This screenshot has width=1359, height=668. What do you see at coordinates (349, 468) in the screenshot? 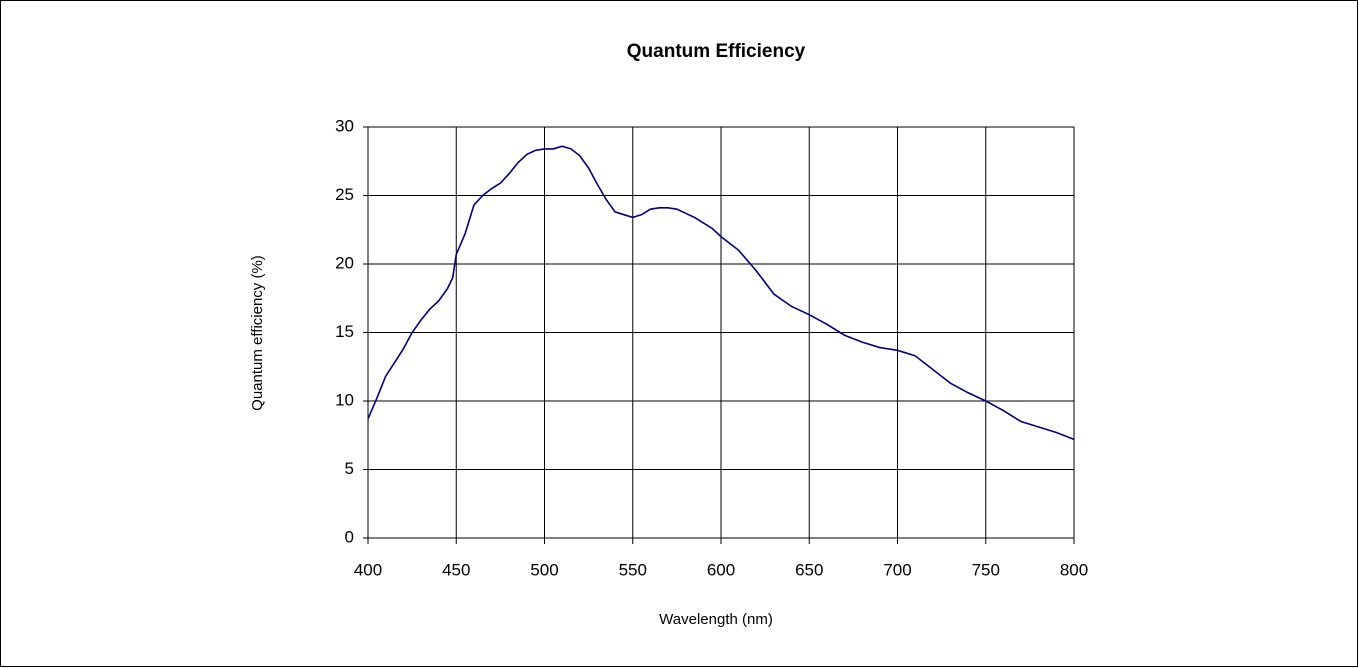
I see `y-tick-label: 5` at bounding box center [349, 468].